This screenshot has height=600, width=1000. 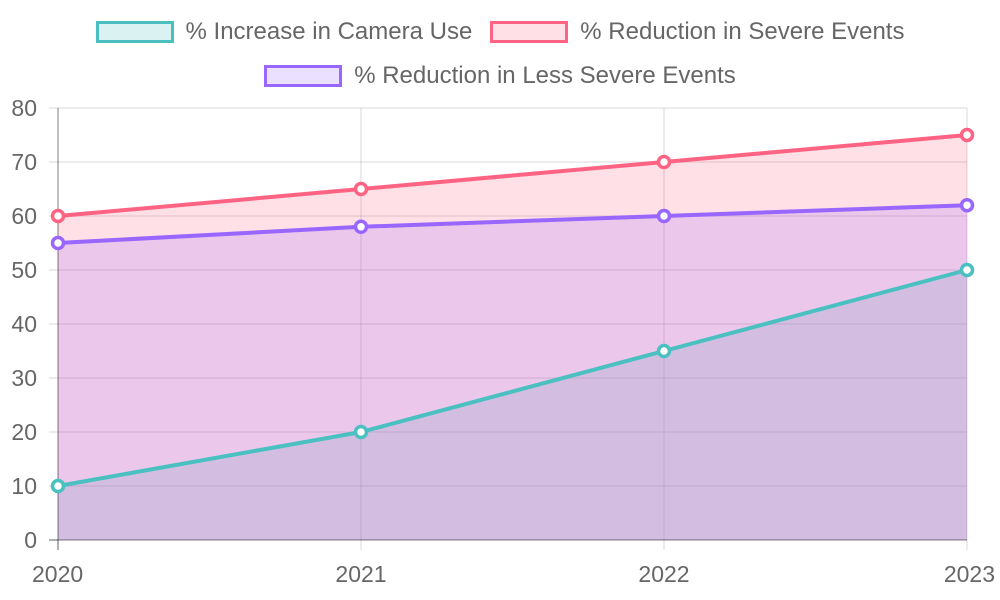 I want to click on x-tick-label: 2021, so click(x=360, y=574).